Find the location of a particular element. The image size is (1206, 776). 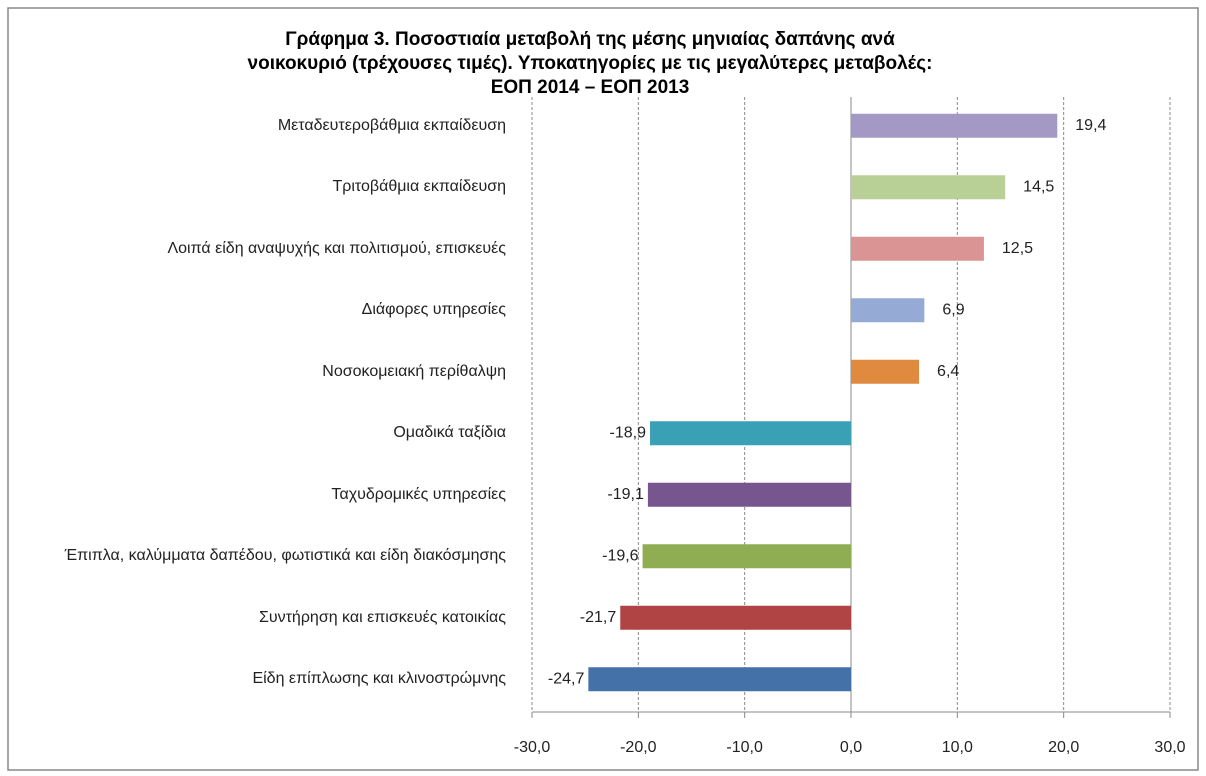

x-tick-label: -30,0 is located at coordinates (532, 747).